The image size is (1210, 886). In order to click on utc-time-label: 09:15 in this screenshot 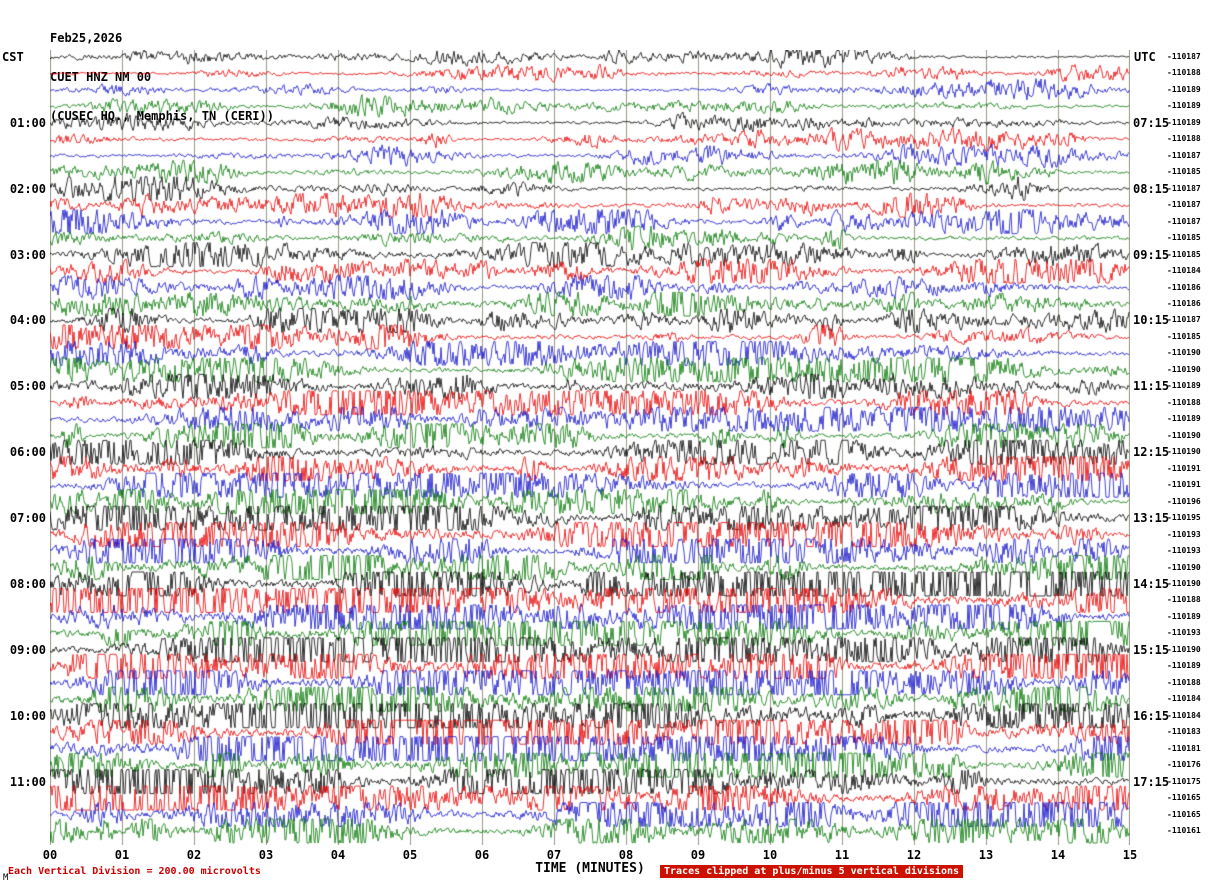, I will do `click(1151, 255)`.